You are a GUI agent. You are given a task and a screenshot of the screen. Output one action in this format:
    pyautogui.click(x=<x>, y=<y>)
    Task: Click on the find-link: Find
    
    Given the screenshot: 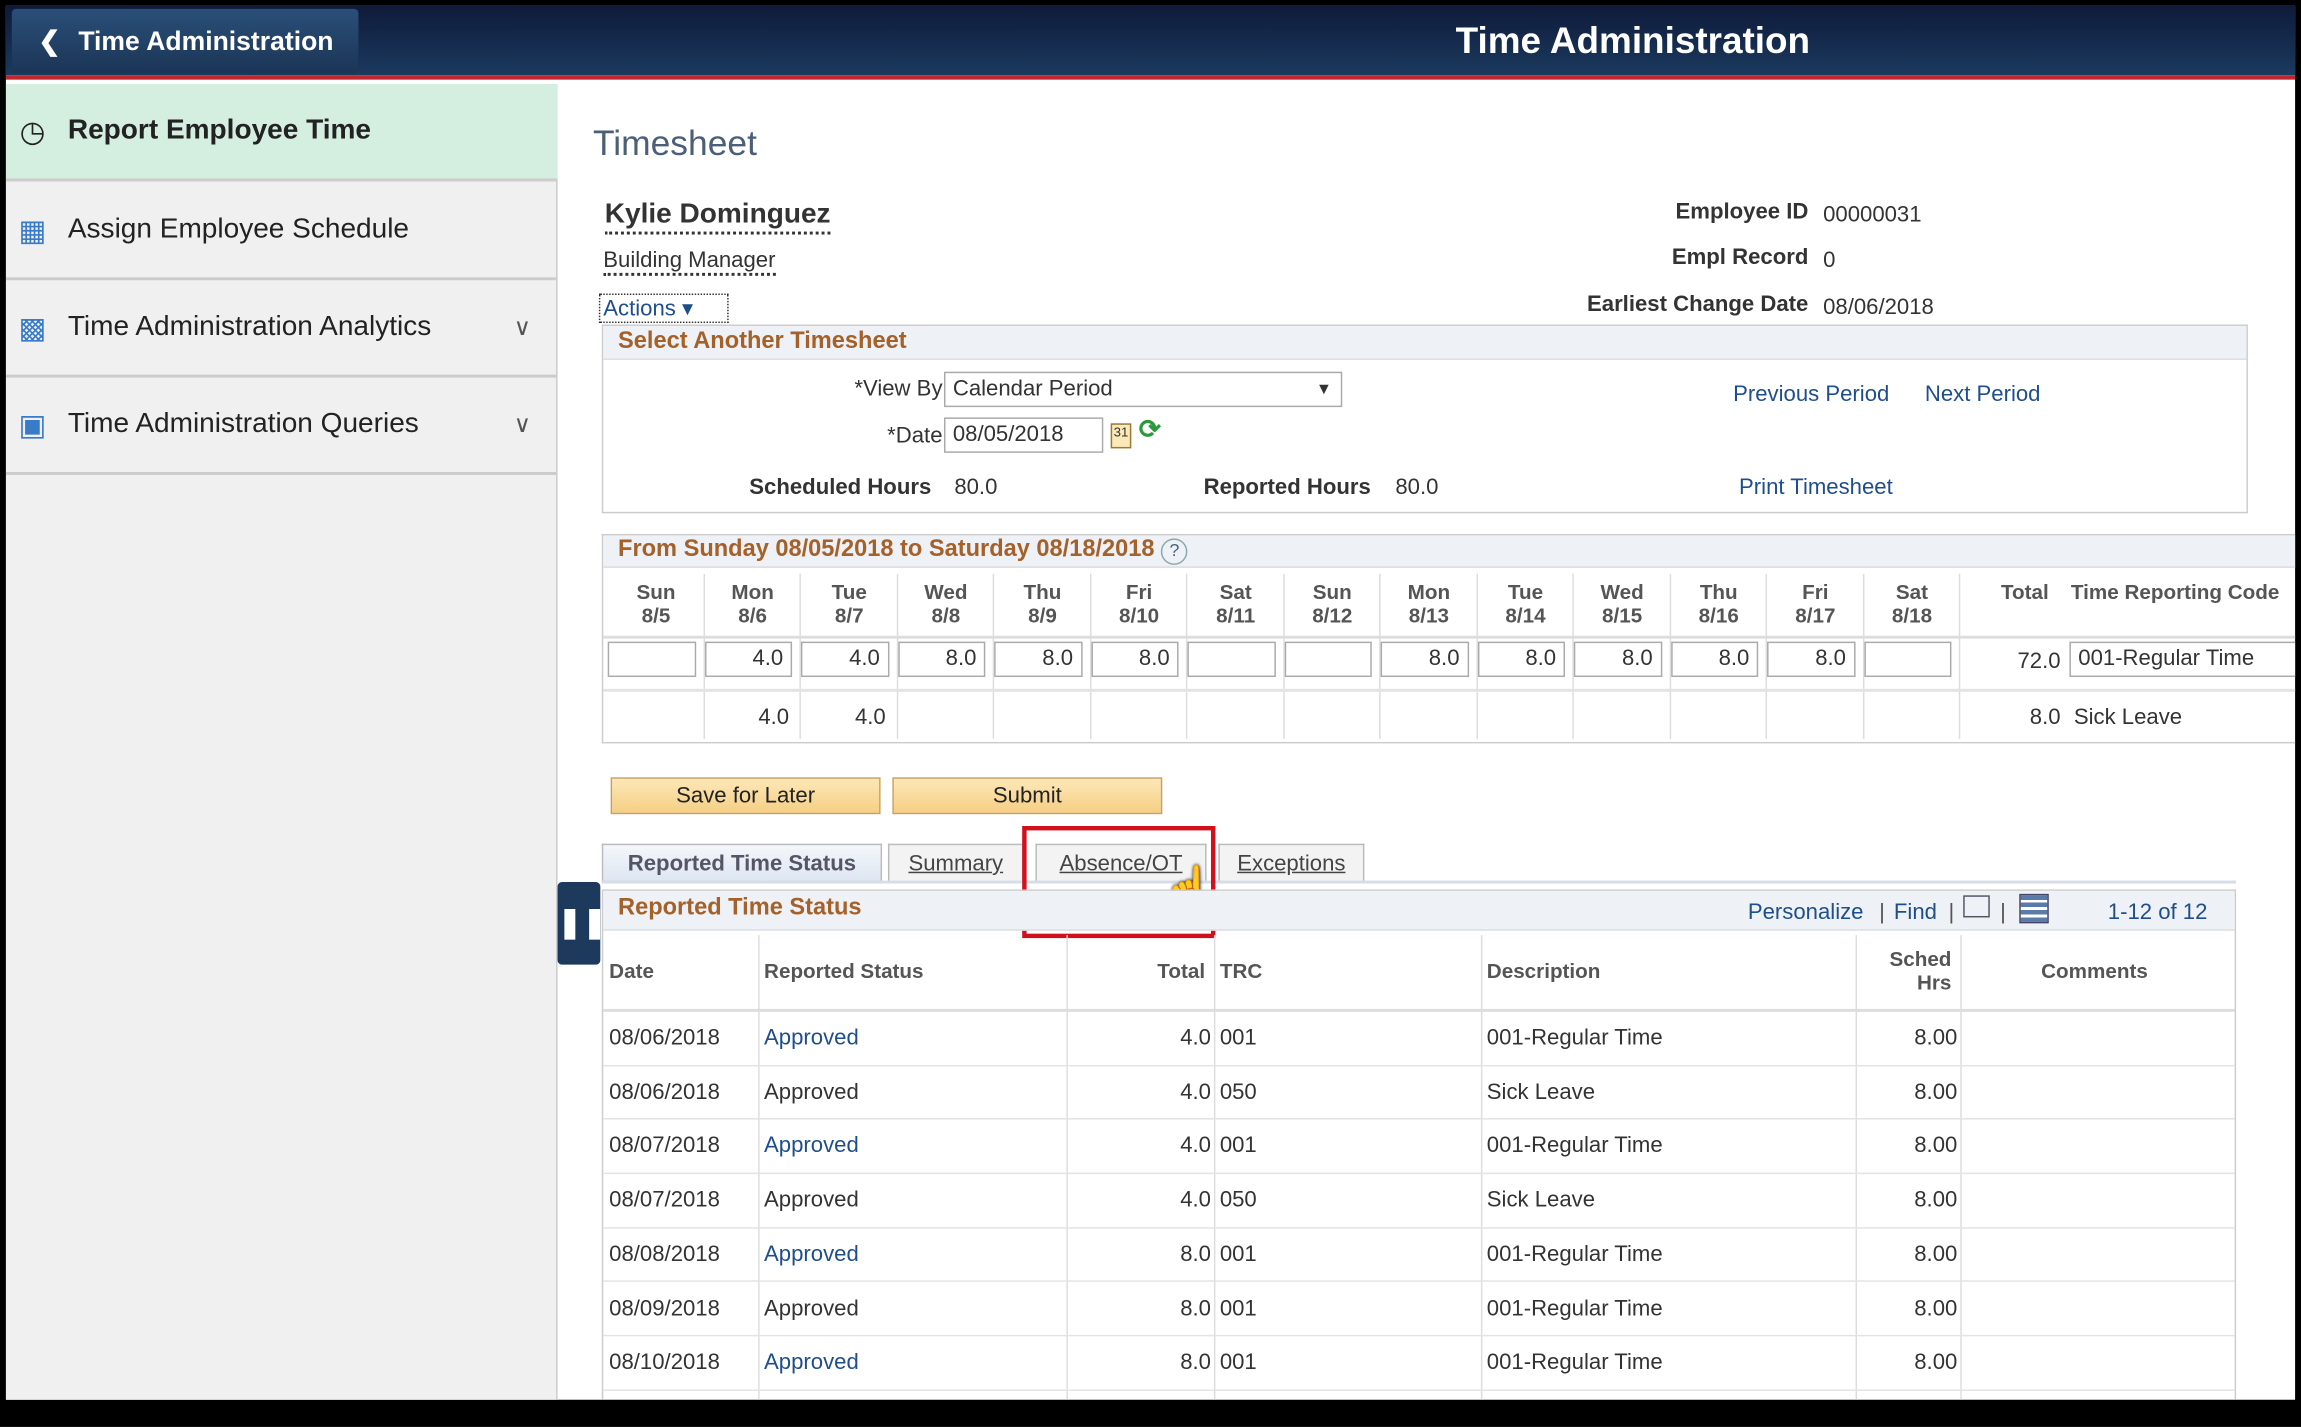 What is the action you would take?
    pyautogui.click(x=1915, y=912)
    